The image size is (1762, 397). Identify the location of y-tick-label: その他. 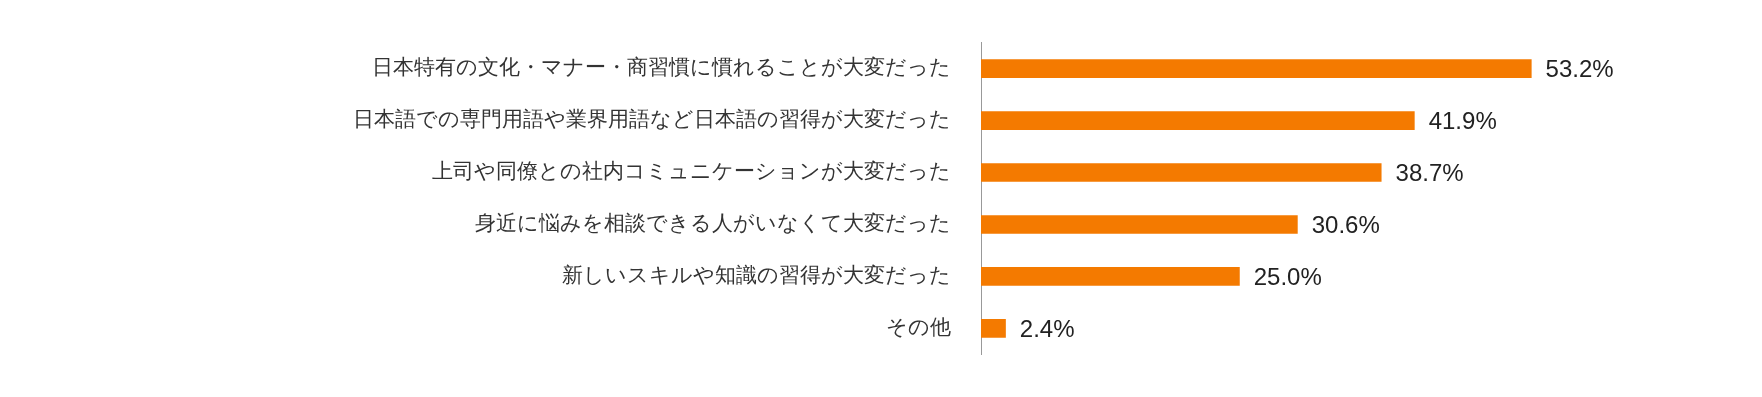
(918, 326).